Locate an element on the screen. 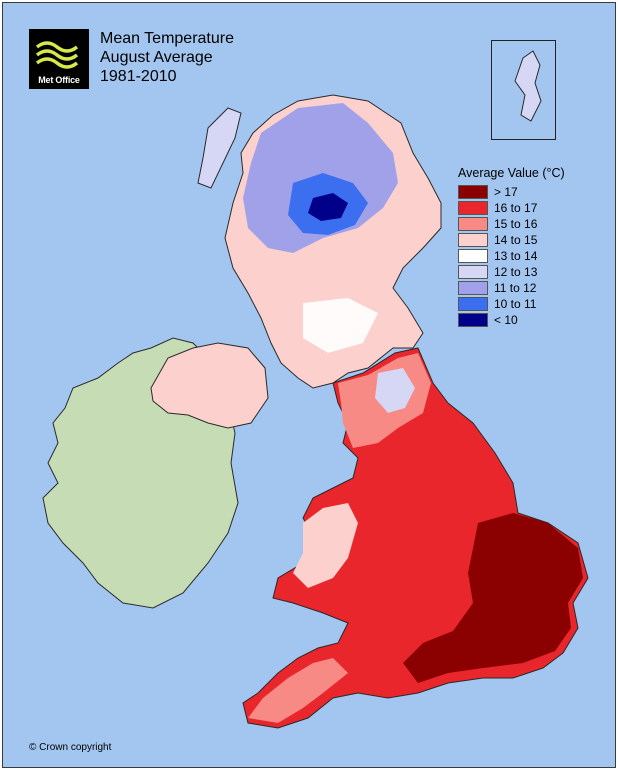 Image resolution: width=618 pixels, height=770 pixels. copyright-notice: © Crown copyright is located at coordinates (70, 747).